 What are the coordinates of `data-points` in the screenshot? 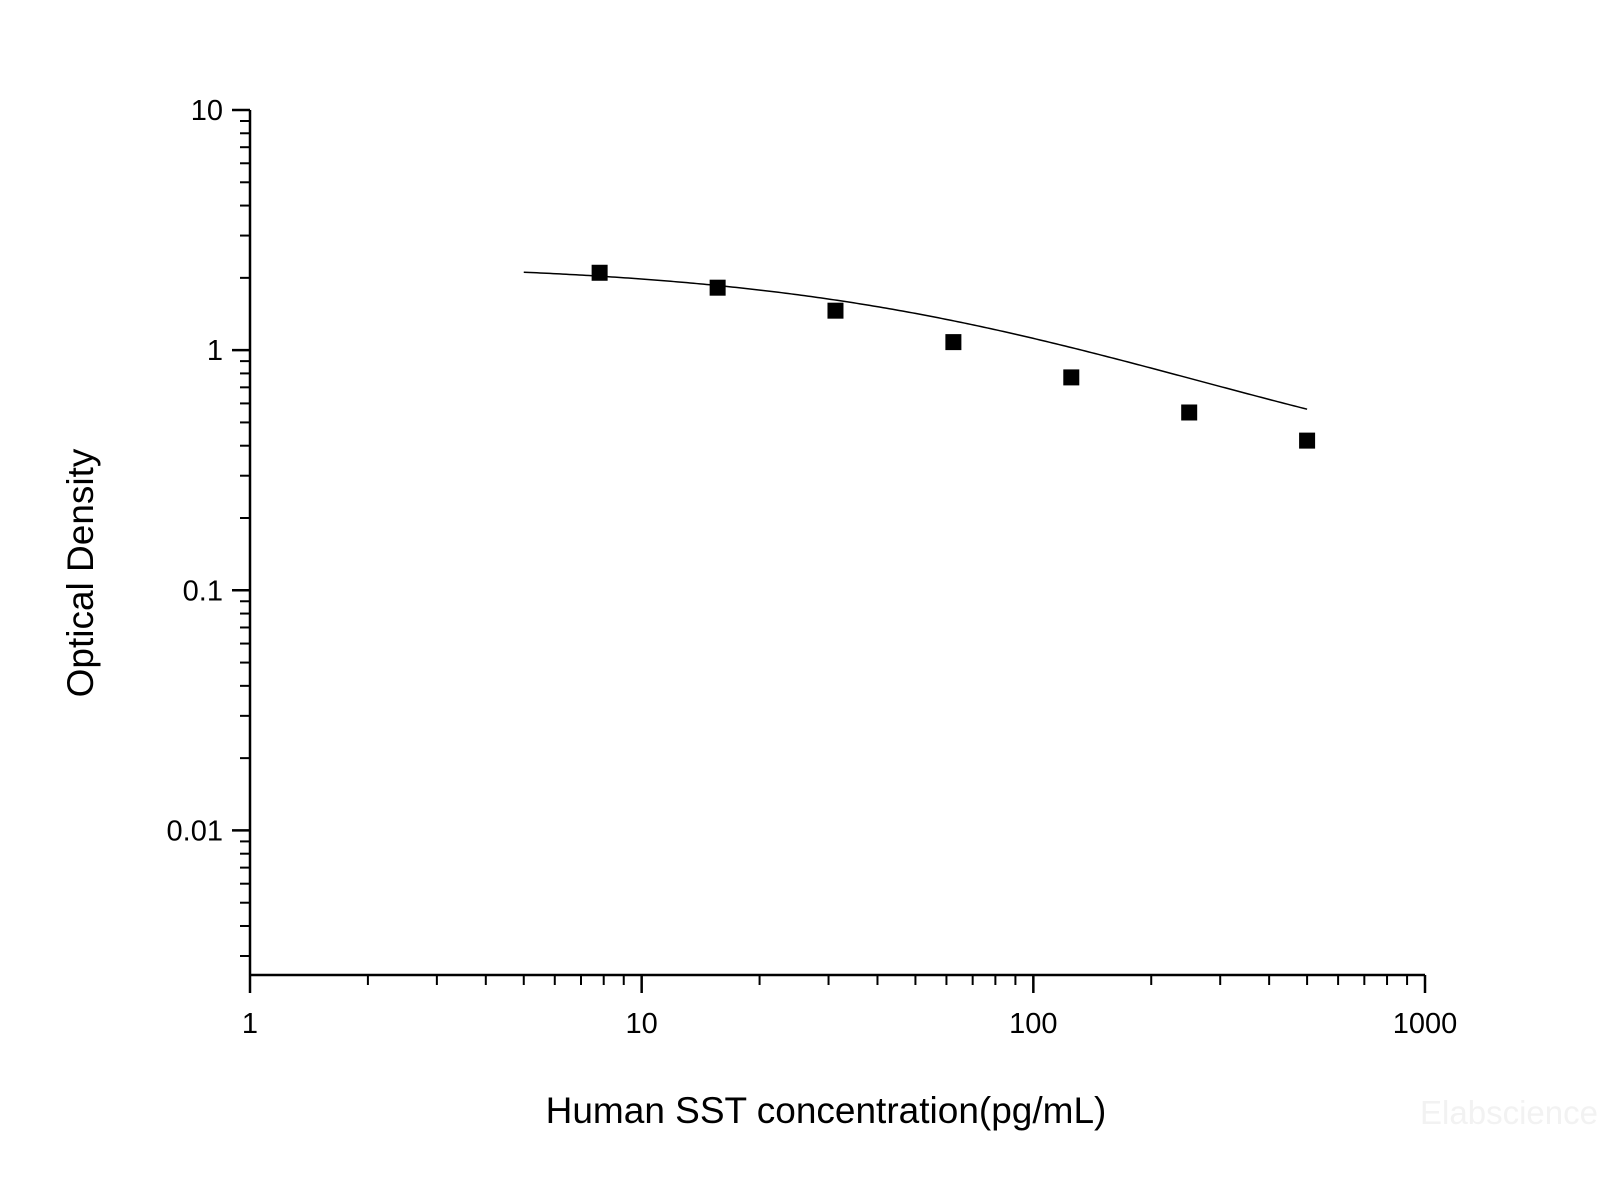 It's located at (953, 356).